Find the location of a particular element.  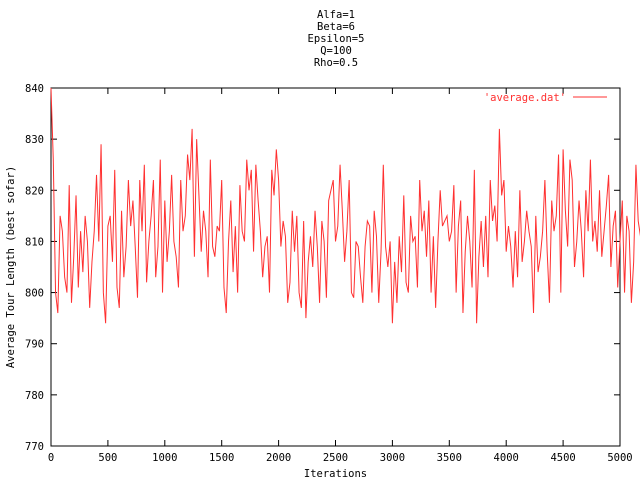

y-tick-label: 820 is located at coordinates (34, 191).